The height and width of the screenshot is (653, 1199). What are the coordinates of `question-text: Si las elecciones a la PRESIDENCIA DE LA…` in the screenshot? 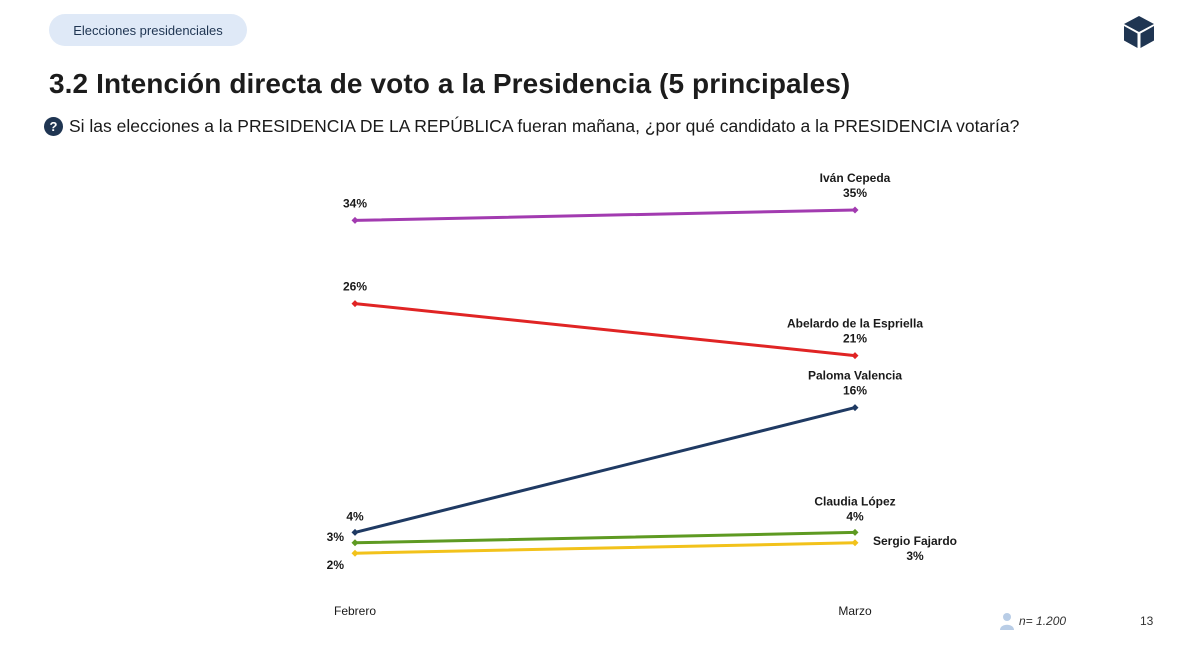 It's located at (544, 126).